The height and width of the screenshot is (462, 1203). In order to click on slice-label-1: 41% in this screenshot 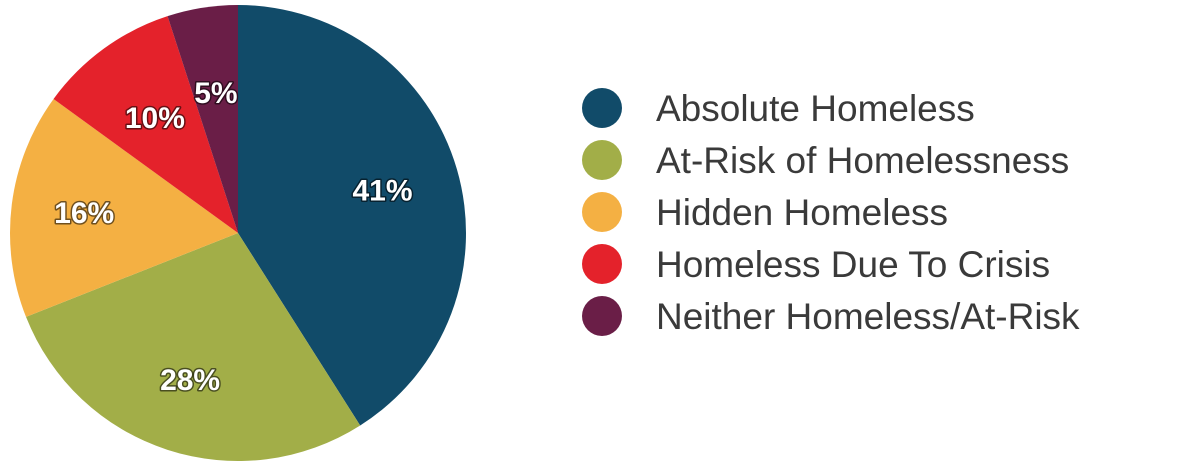, I will do `click(382, 191)`.